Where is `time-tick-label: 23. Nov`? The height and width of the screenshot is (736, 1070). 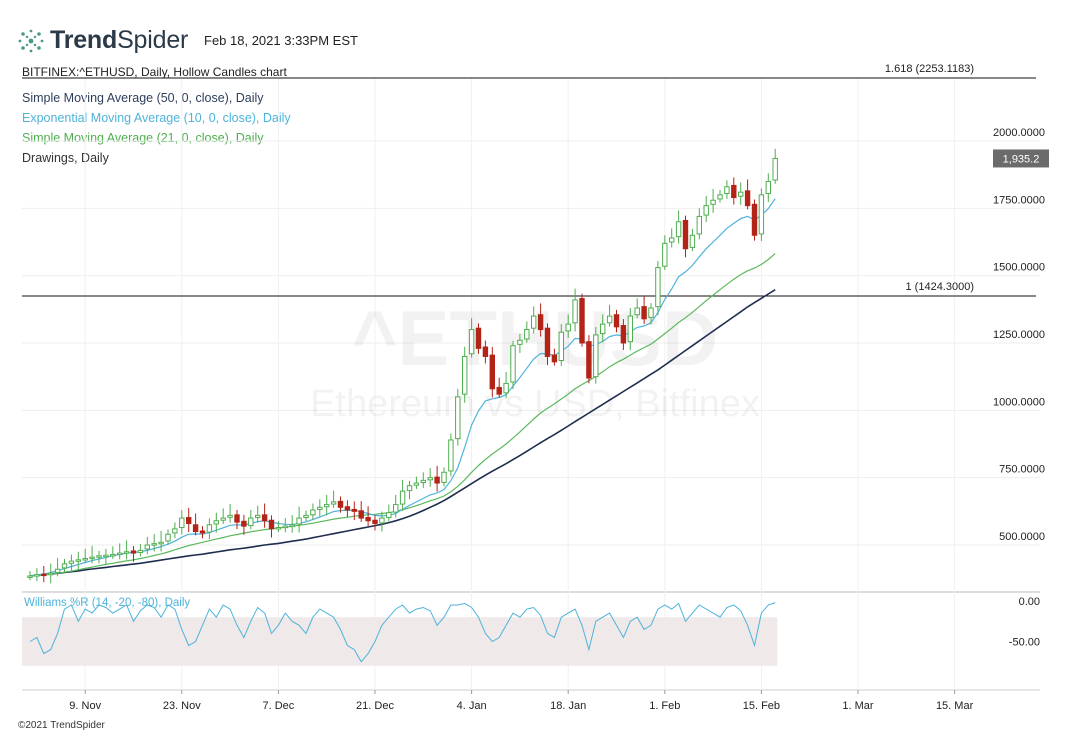 time-tick-label: 23. Nov is located at coordinates (182, 706).